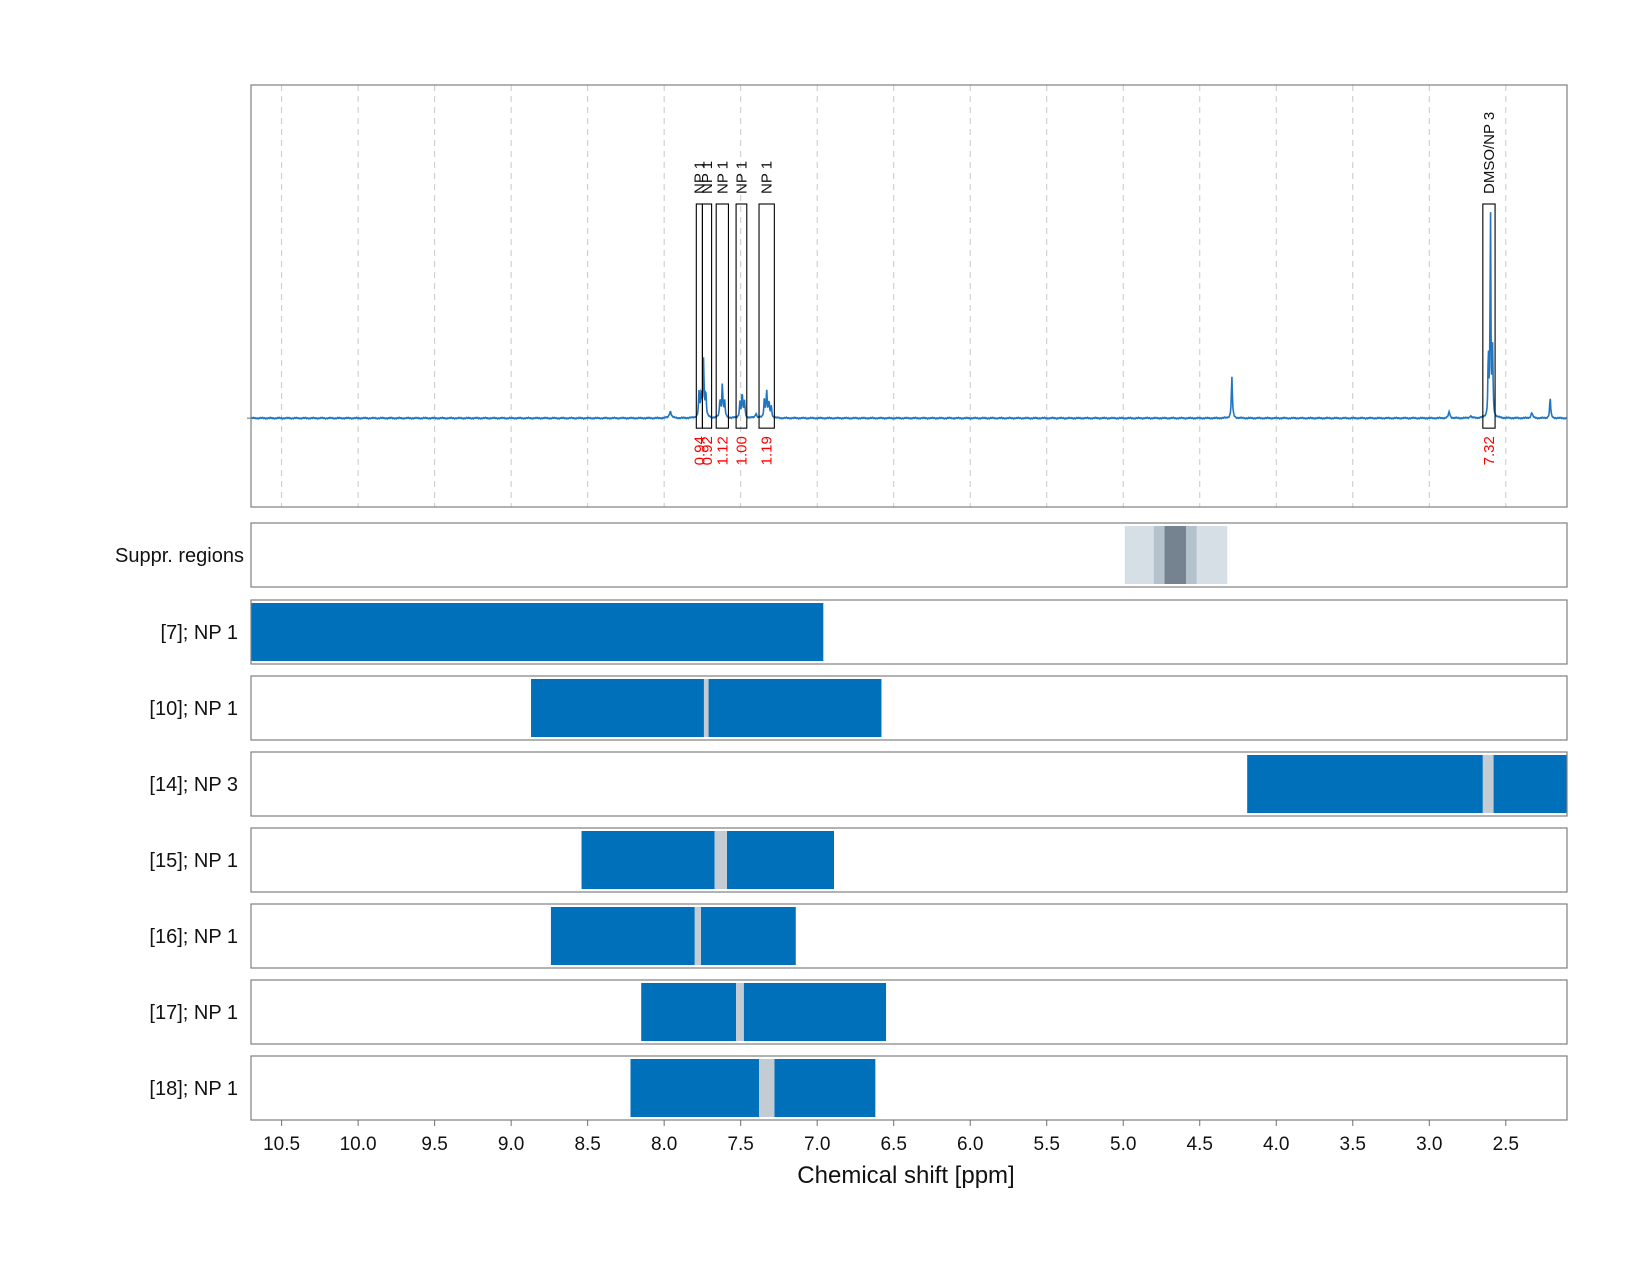  I want to click on row-label: [17]; NP 1, so click(193, 1013).